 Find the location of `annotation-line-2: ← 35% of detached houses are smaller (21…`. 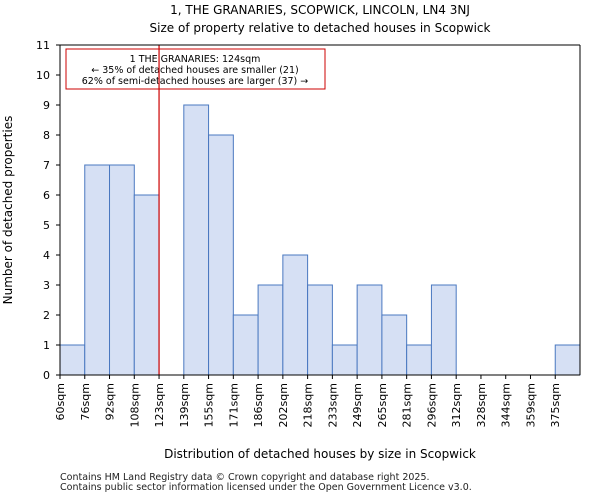

annotation-line-2: ← 35% of detached houses are smaller (21… is located at coordinates (194, 70).